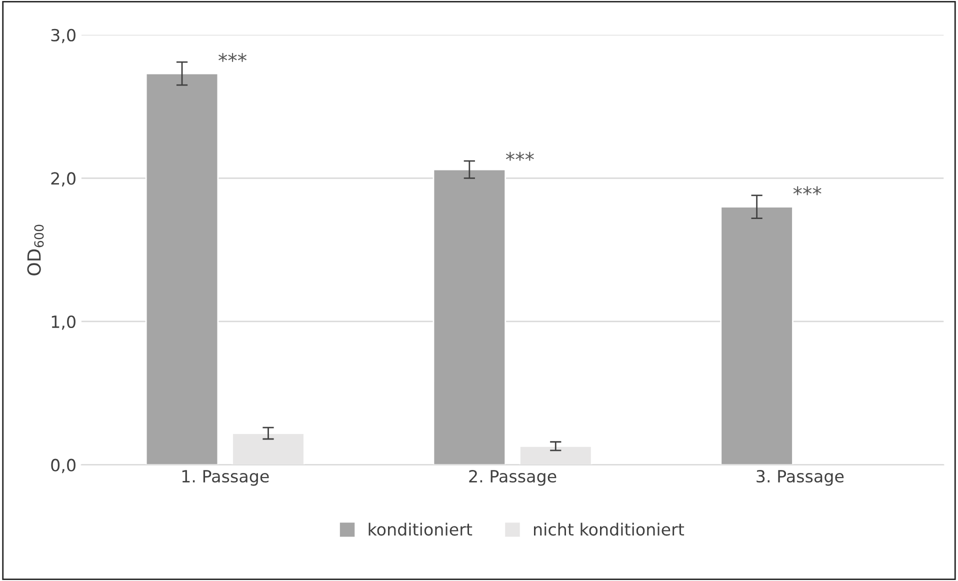  I want to click on x-tick-label: 3. Passage, so click(800, 478).